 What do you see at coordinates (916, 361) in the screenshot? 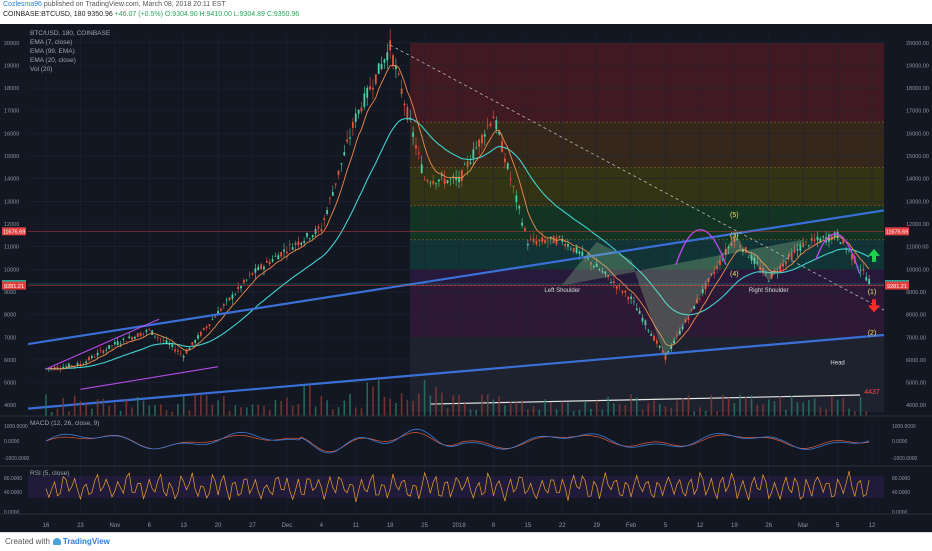
I see `y-tick-label: 6000.00` at bounding box center [916, 361].